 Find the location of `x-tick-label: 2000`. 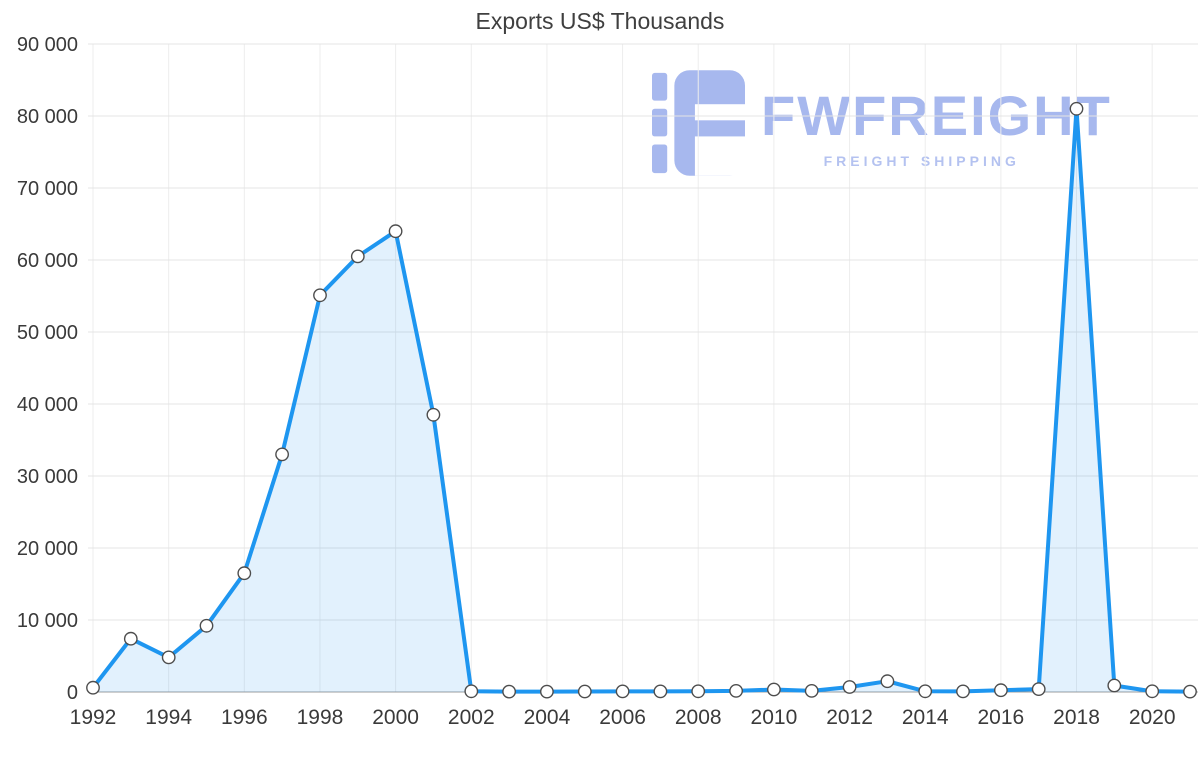

x-tick-label: 2000 is located at coordinates (395, 717).